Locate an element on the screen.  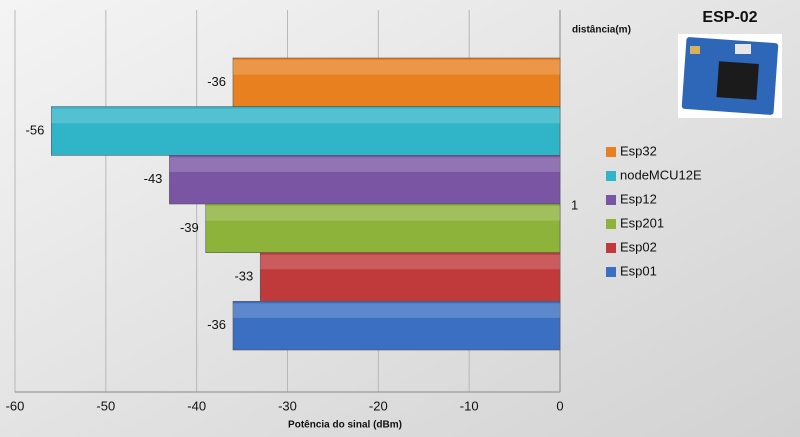
module-image is located at coordinates (730, 76).